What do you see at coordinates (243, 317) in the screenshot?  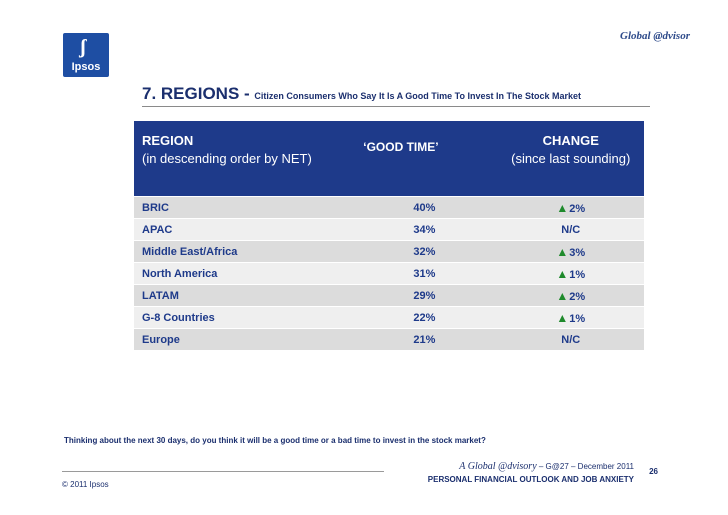 I see `region-cell: G-8 Countries` at bounding box center [243, 317].